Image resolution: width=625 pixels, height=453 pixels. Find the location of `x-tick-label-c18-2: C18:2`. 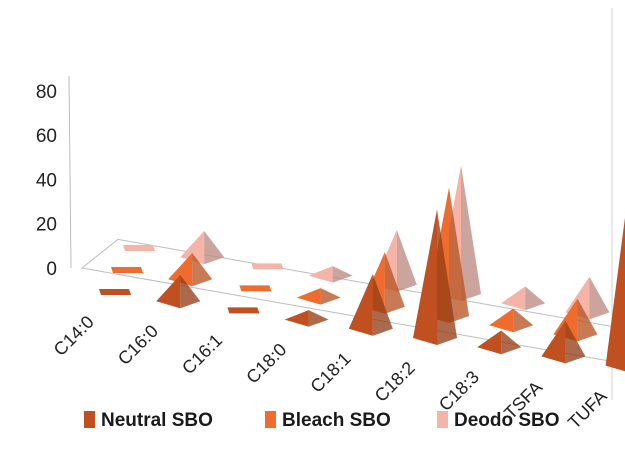

x-tick-label-c18-2: C18:2 is located at coordinates (395, 382).